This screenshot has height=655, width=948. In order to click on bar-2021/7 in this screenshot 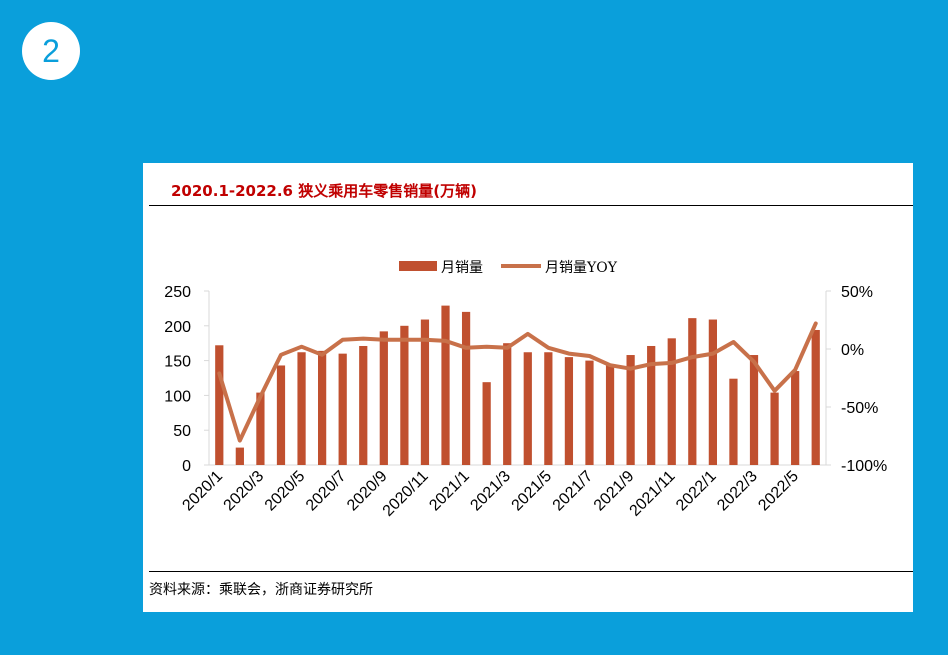, I will do `click(589, 412)`.